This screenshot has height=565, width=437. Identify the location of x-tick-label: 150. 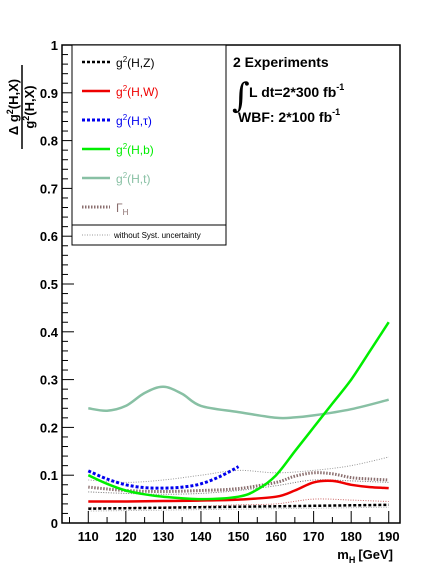
(239, 536).